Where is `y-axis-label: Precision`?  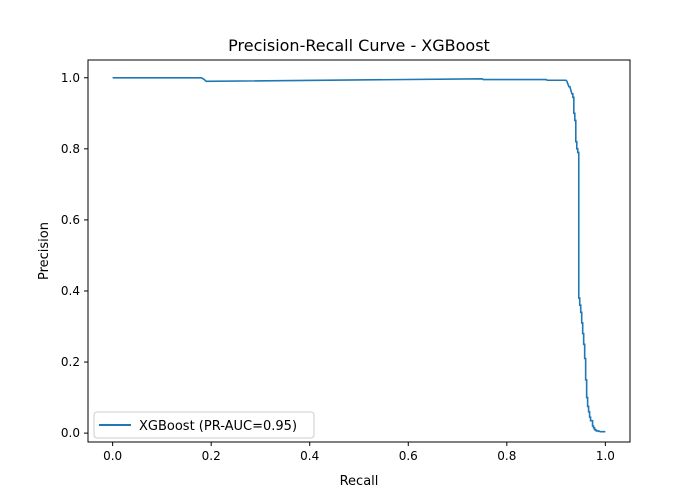 y-axis-label: Precision is located at coordinates (44, 251).